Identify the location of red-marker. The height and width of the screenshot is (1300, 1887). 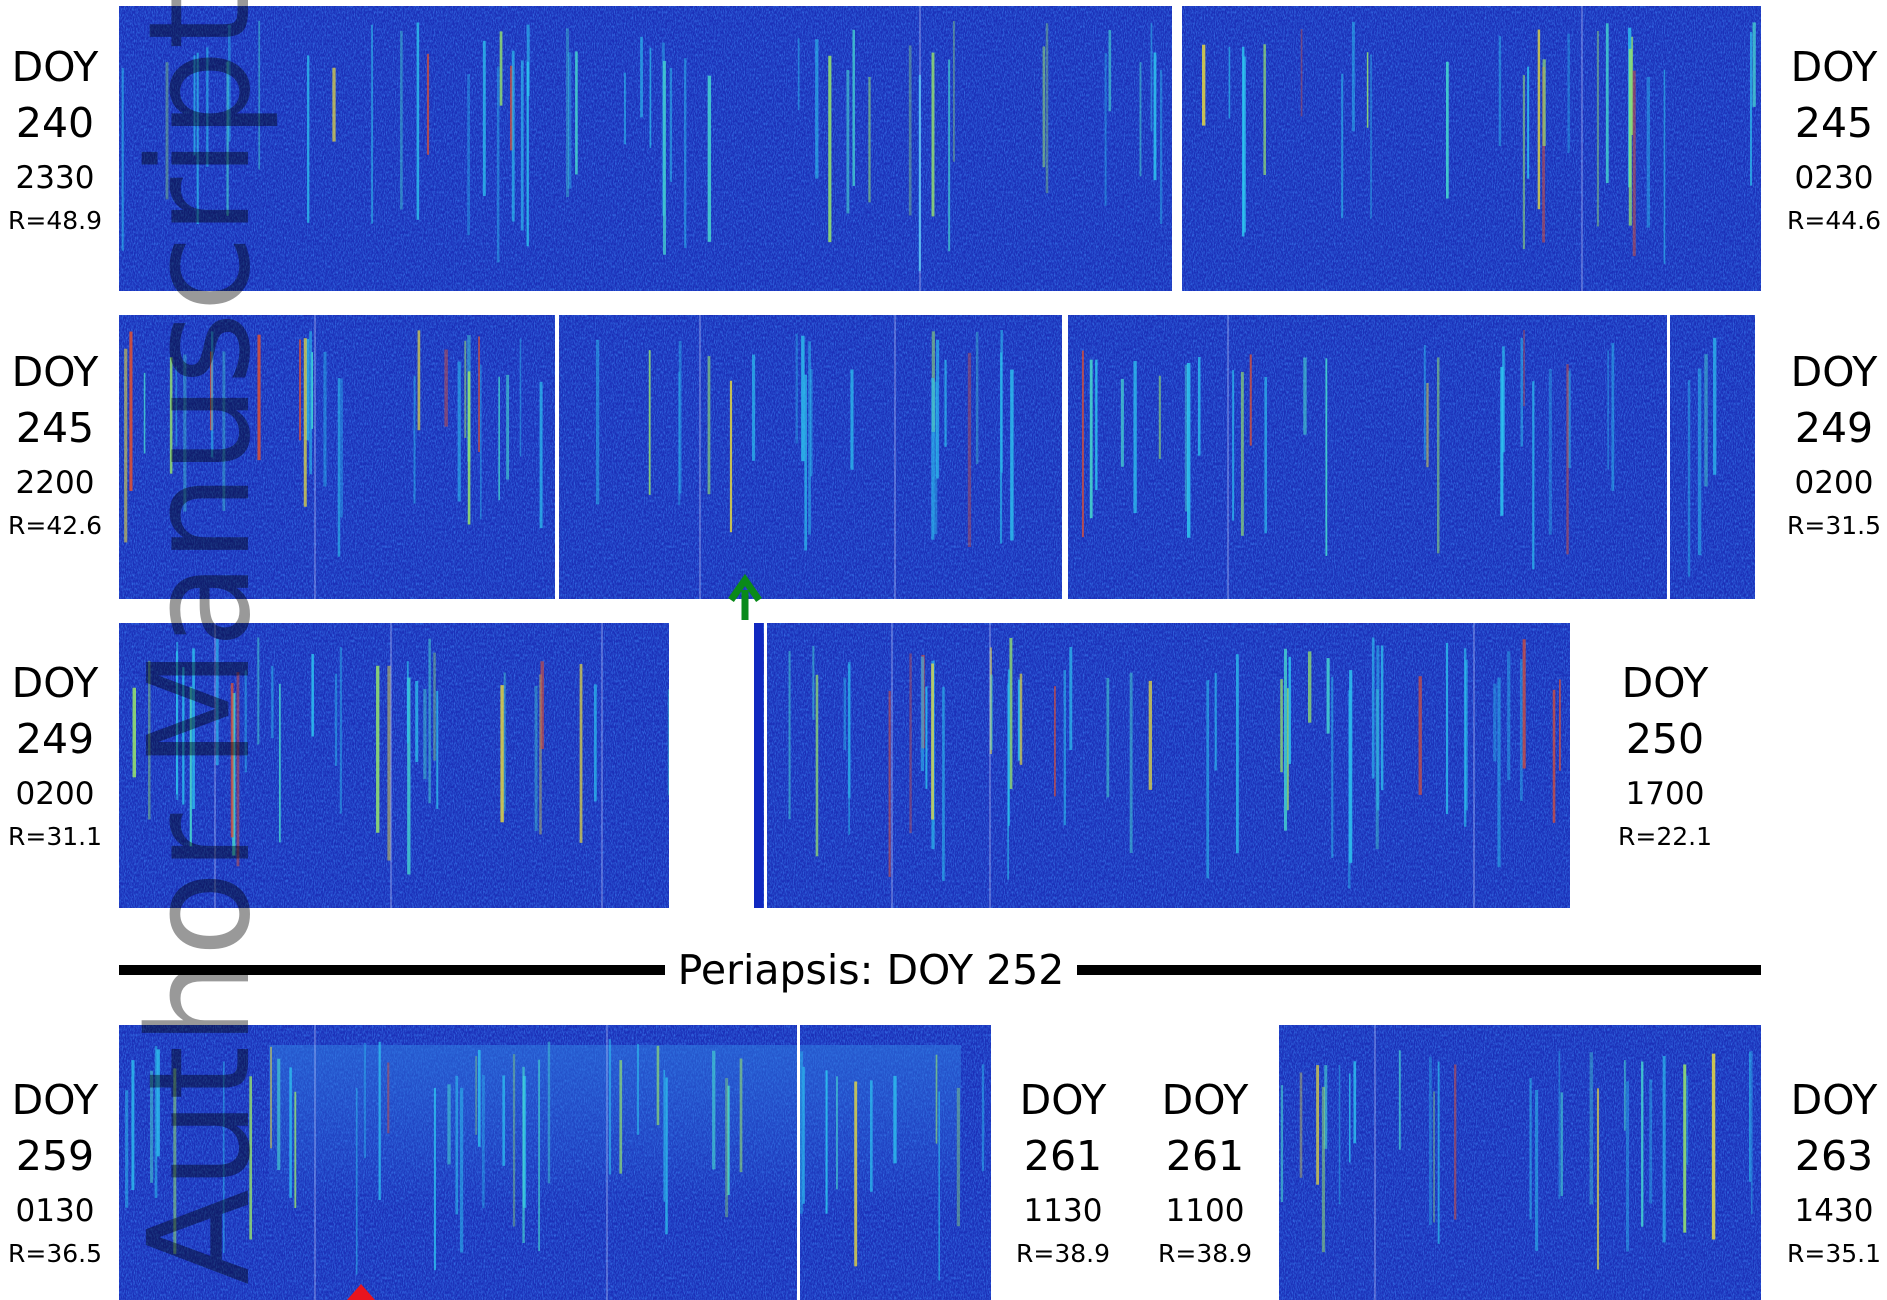
(361, 1292).